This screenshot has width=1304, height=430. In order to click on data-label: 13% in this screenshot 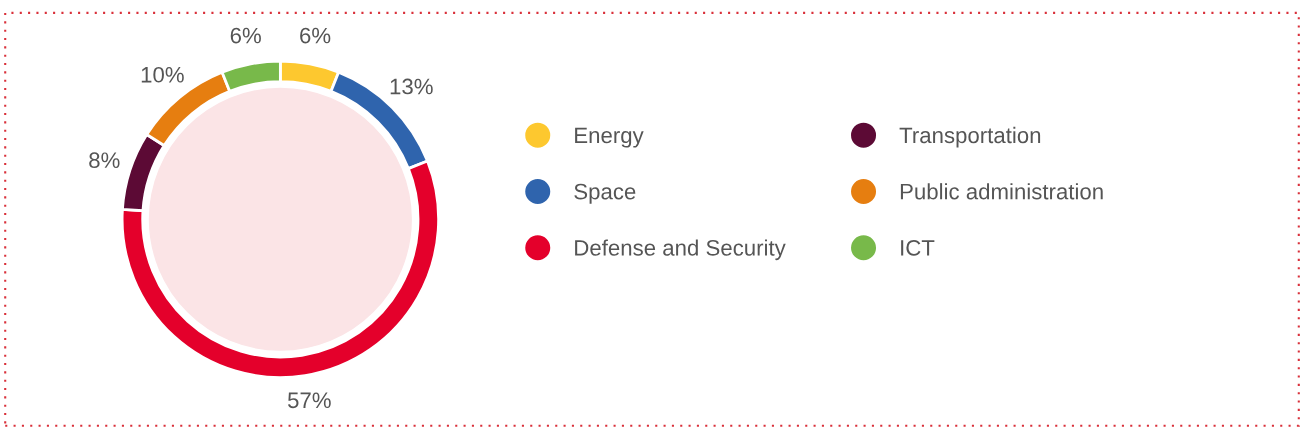, I will do `click(411, 86)`.